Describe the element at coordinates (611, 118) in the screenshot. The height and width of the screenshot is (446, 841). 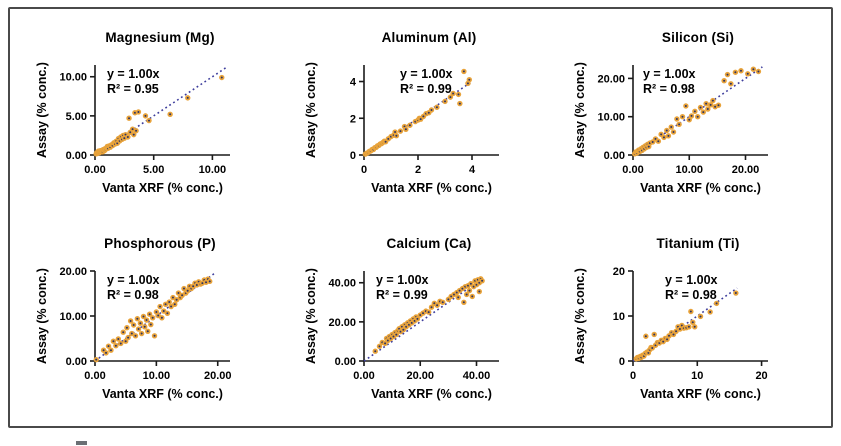
I see `y-tick-label: 10.00` at that location.